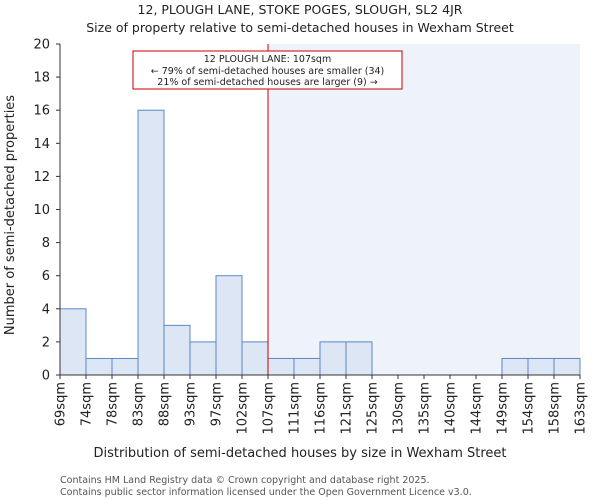 This screenshot has width=600, height=500. Describe the element at coordinates (425, 408) in the screenshot. I see `x-tick-label: 135sqm` at that location.